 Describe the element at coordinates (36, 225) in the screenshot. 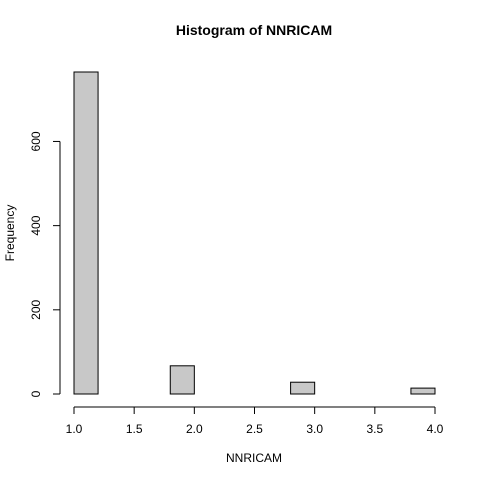

I see `y-tick-label-2: 400` at that location.